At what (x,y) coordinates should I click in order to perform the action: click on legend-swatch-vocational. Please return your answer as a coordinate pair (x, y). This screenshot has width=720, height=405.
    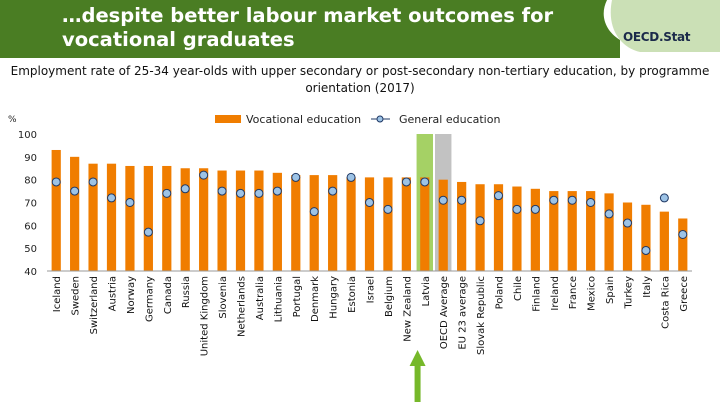
    Looking at the image, I should click on (228, 119).